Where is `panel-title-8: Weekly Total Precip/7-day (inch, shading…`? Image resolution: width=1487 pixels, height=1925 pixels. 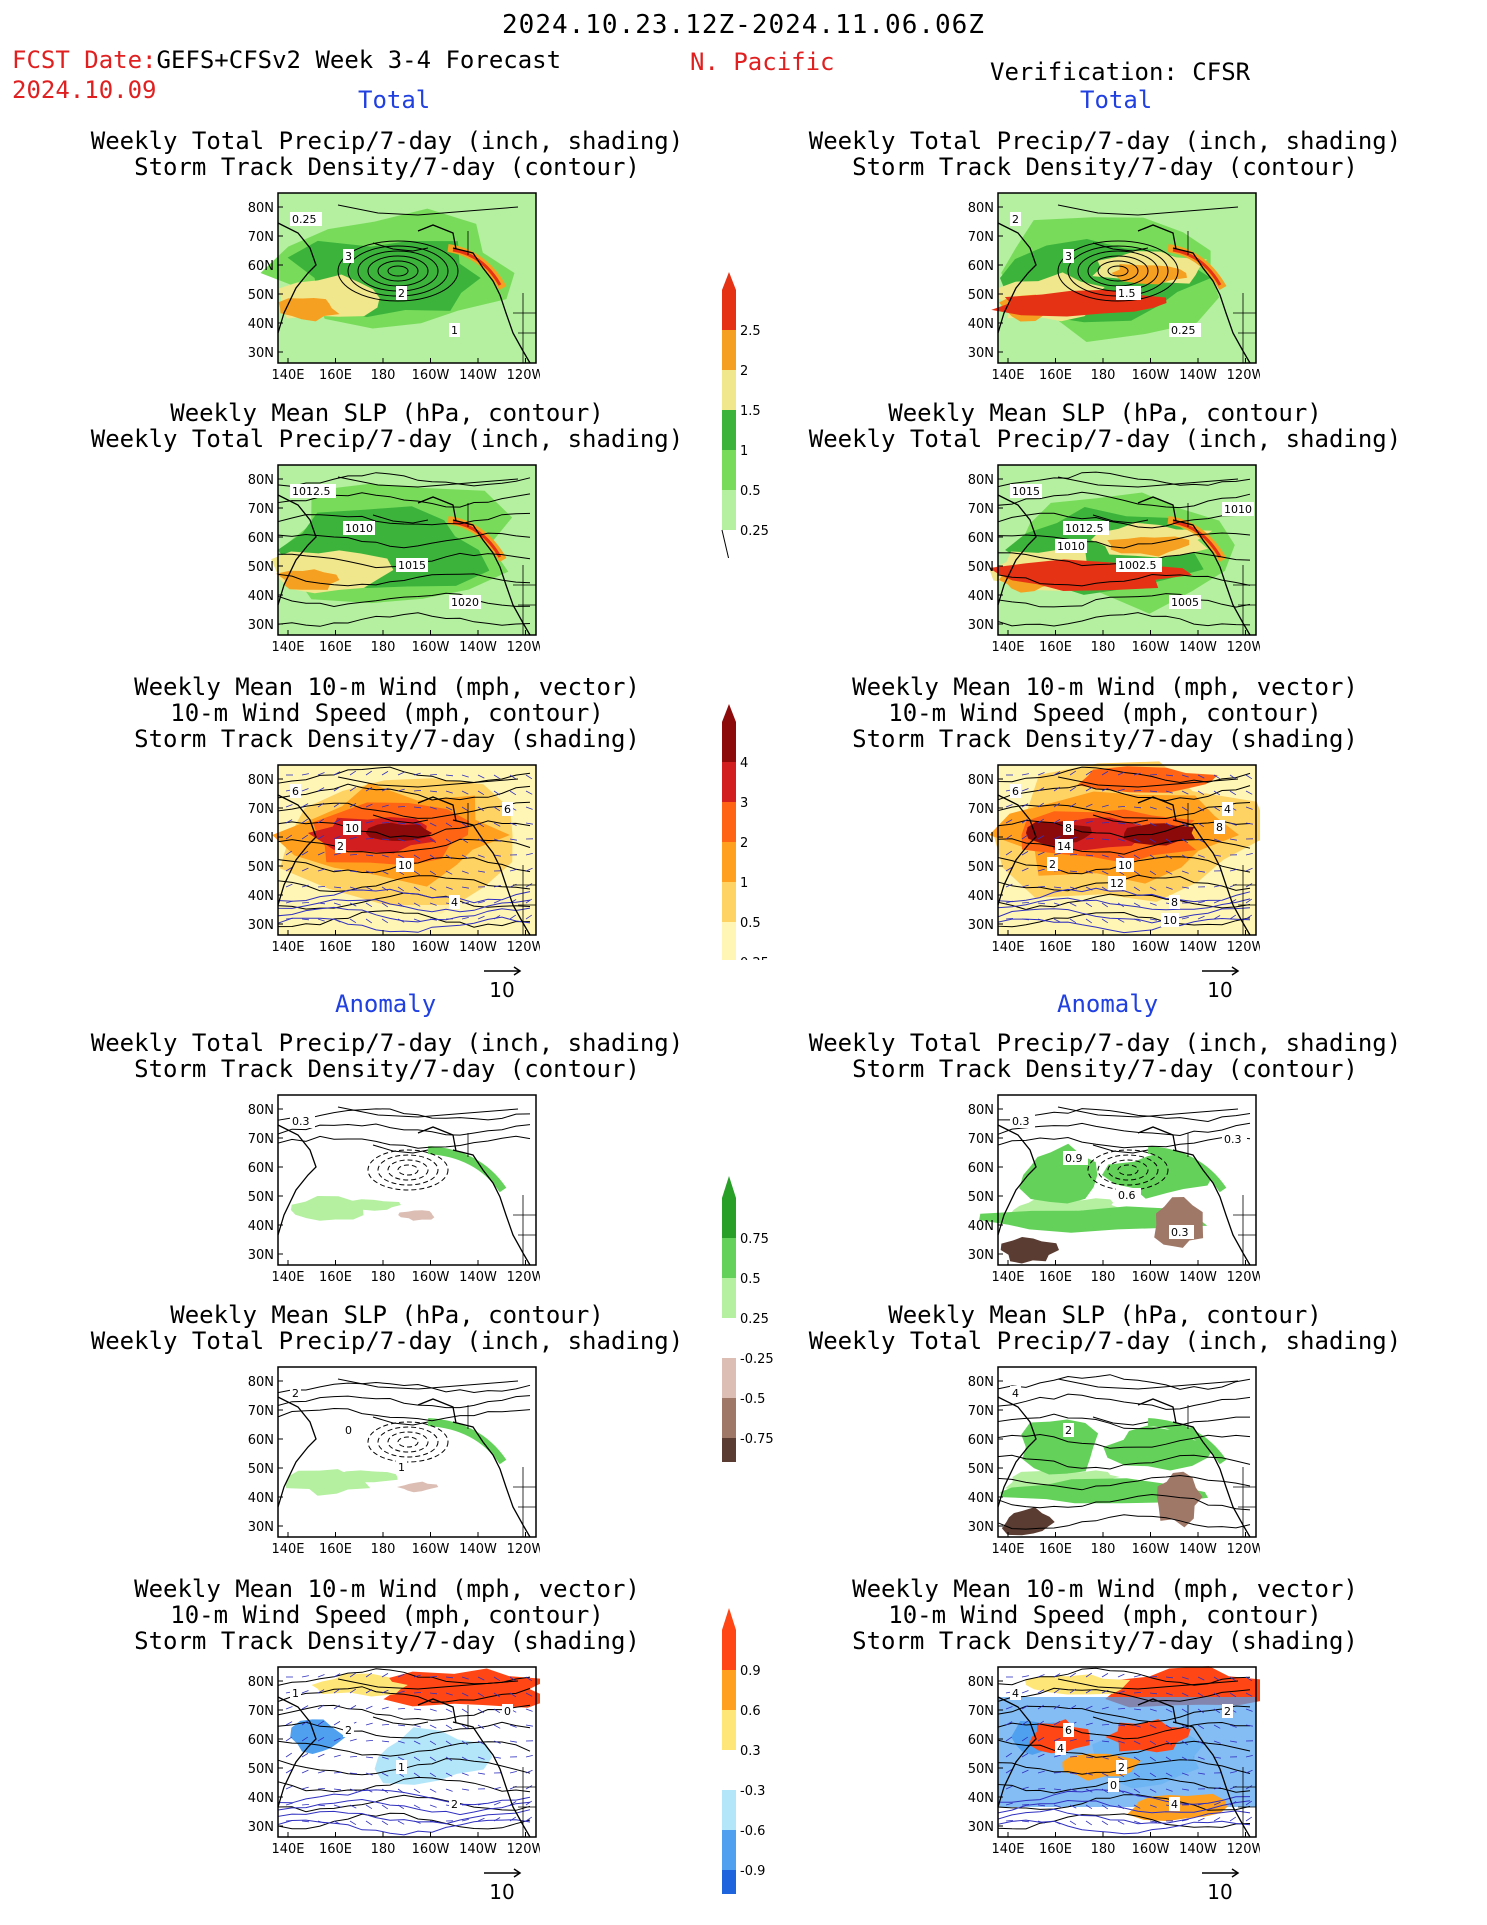
panel-title-8: Weekly Total Precip/7-day (inch, shading… is located at coordinates (1105, 1056).